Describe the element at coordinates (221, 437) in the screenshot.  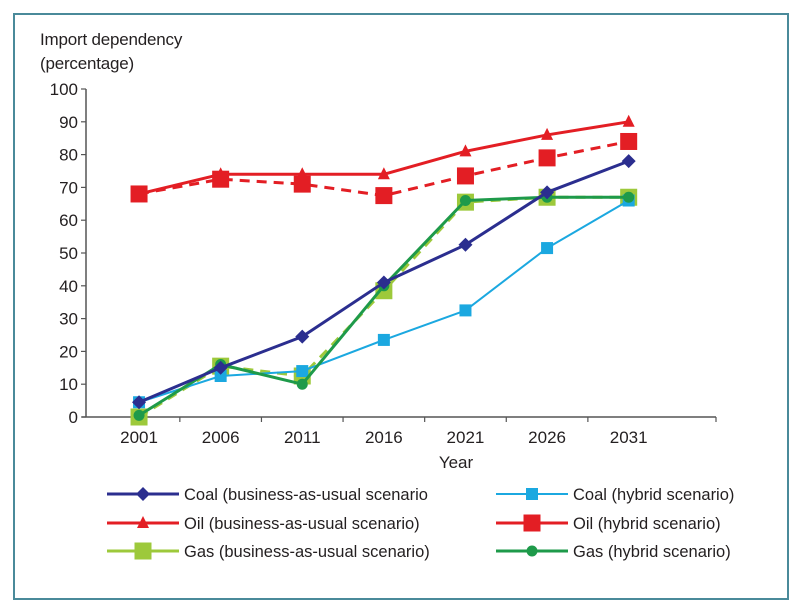
I see `x-tick-label: 2006` at that location.